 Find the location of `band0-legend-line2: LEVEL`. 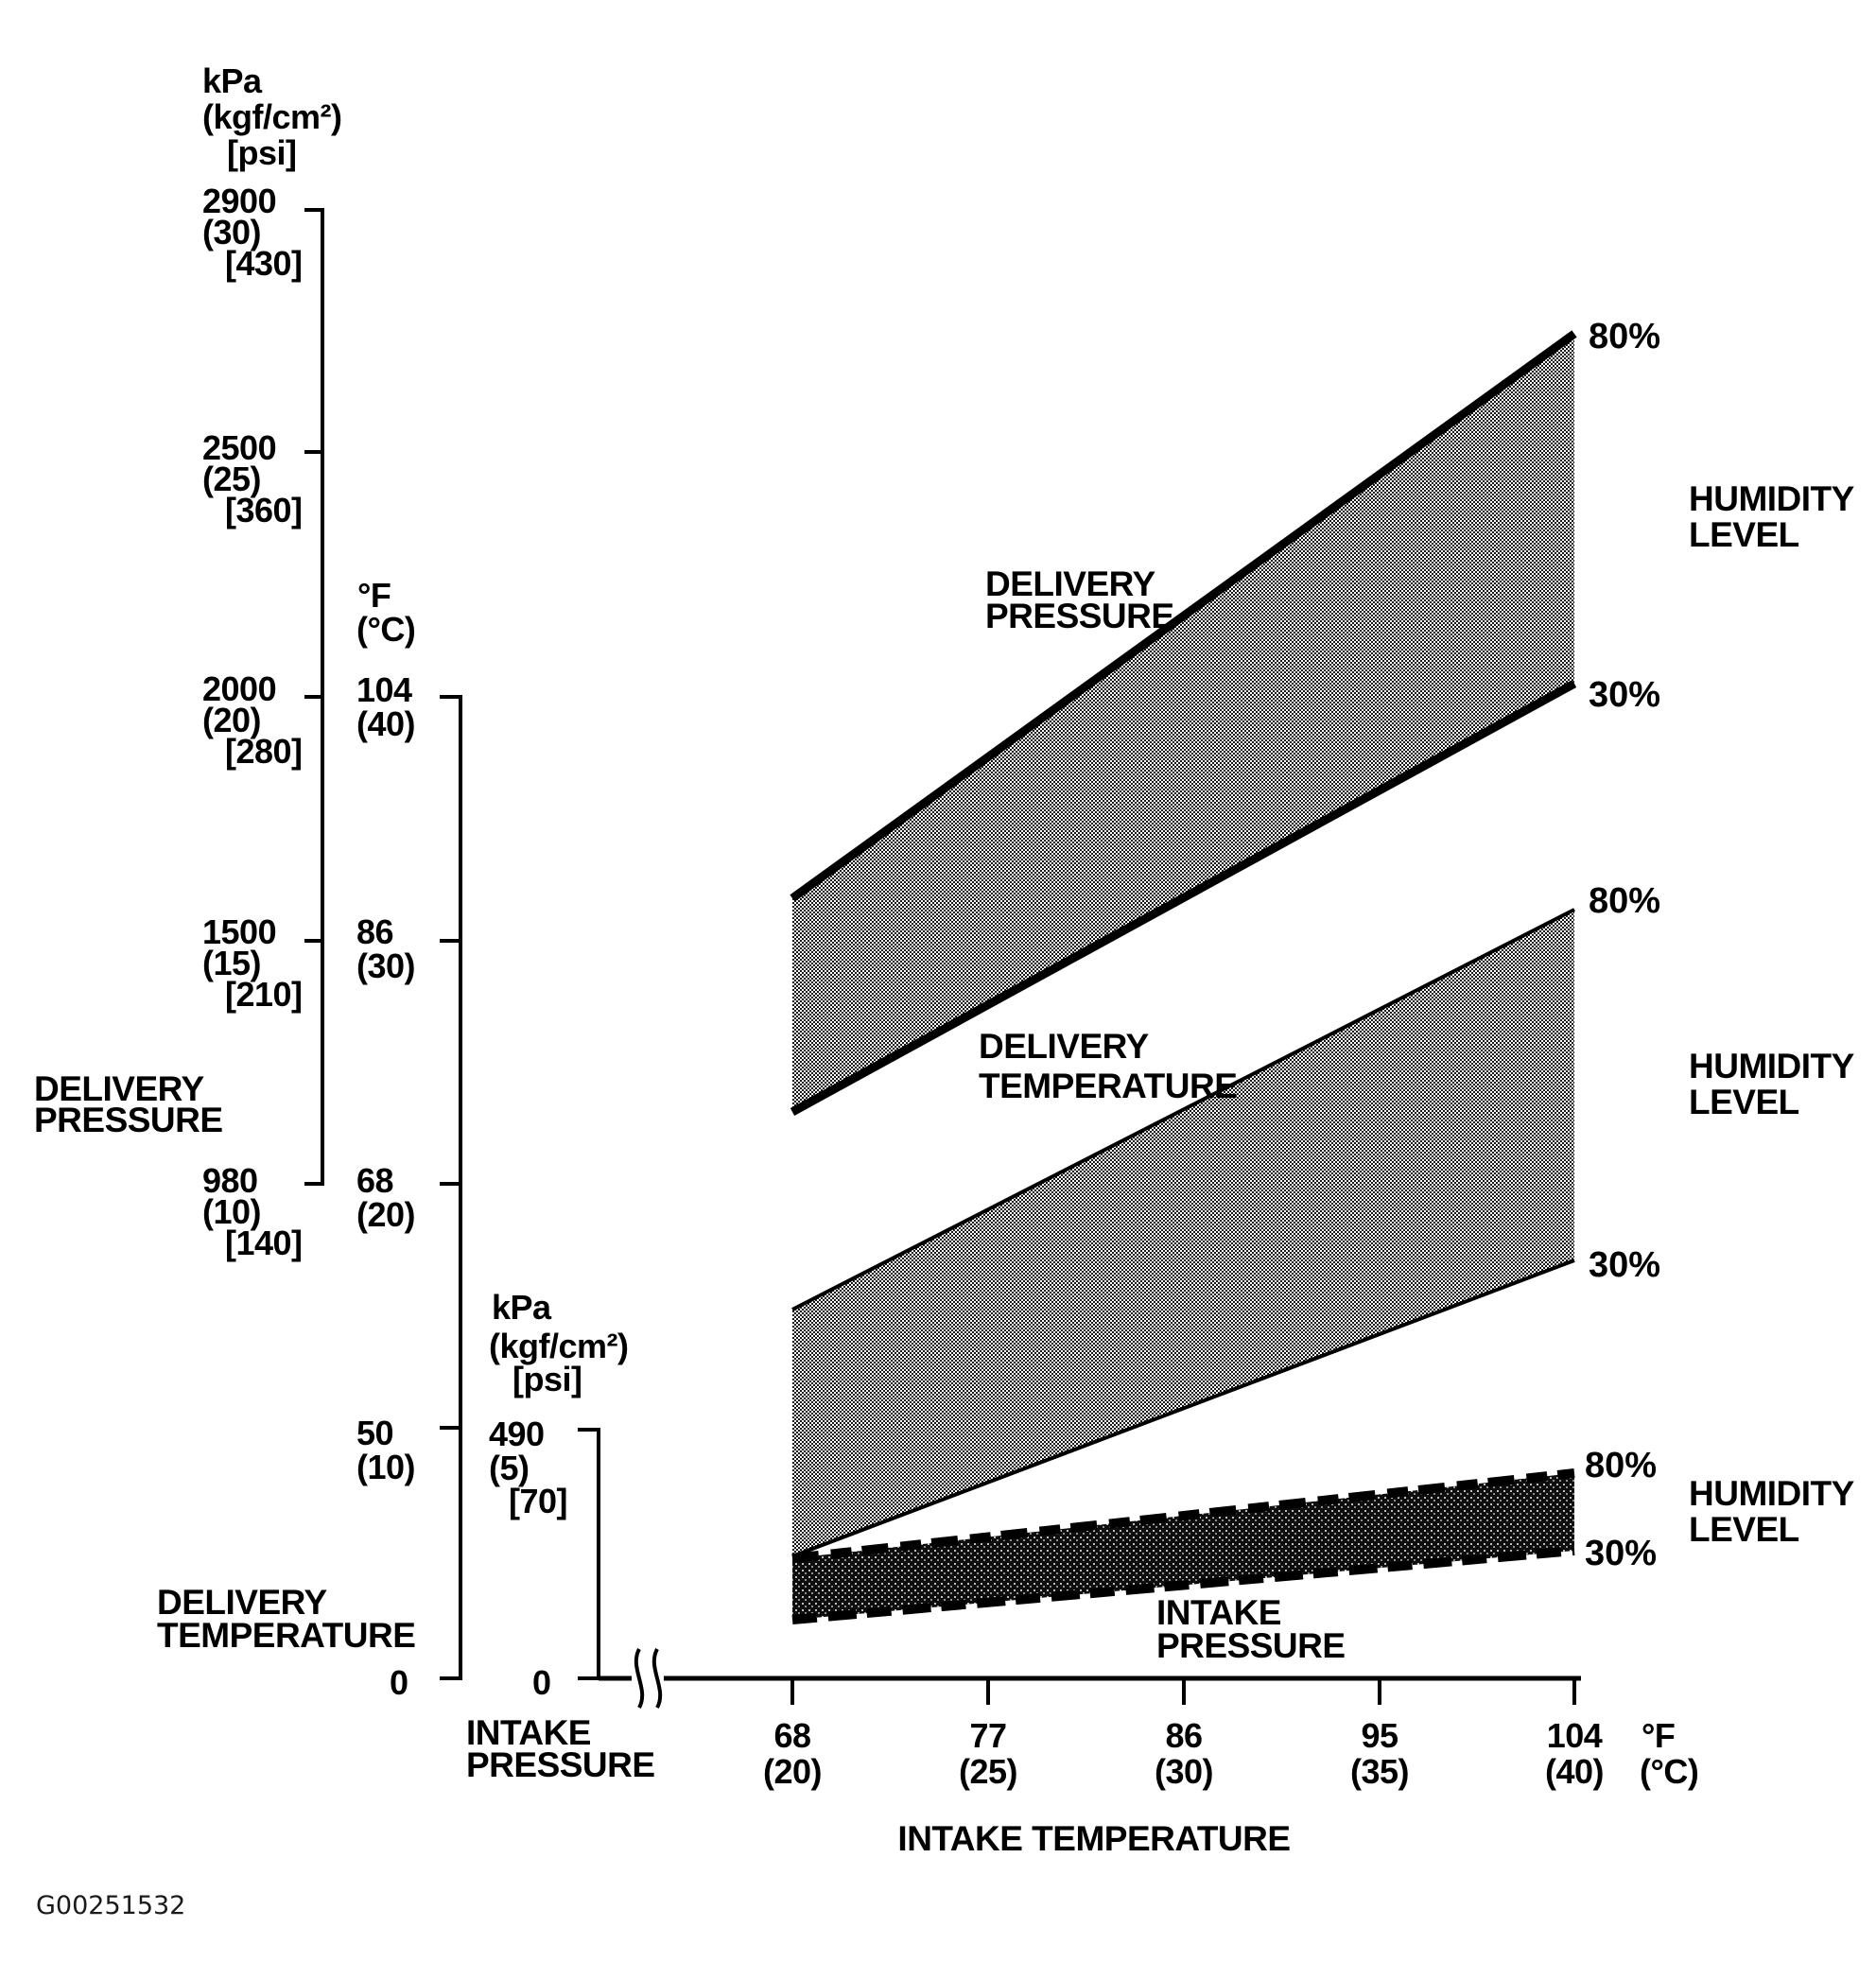

band0-legend-line2: LEVEL is located at coordinates (1744, 534).